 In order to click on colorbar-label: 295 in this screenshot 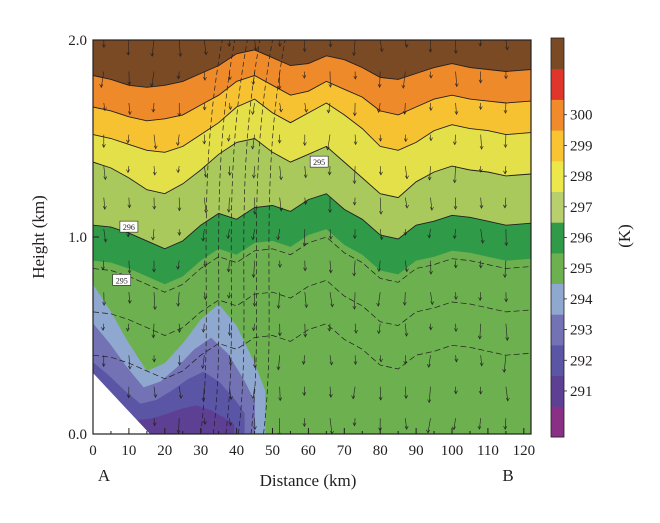, I will do `click(581, 269)`.